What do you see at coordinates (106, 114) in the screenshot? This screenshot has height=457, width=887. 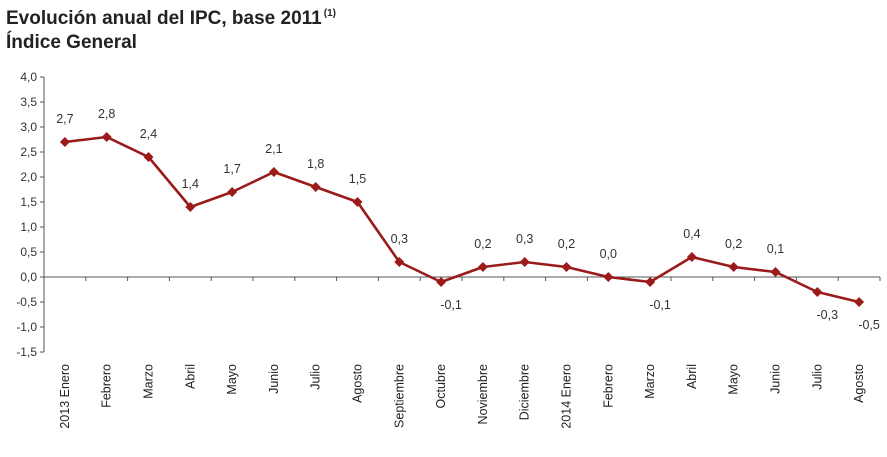 I see `data-label: 2,8` at bounding box center [106, 114].